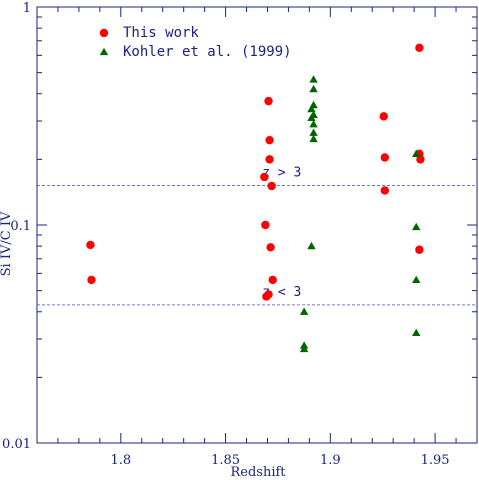 The height and width of the screenshot is (480, 479). Describe the element at coordinates (7, 243) in the screenshot. I see `y-axis-label: Si IV/C IV` at that location.